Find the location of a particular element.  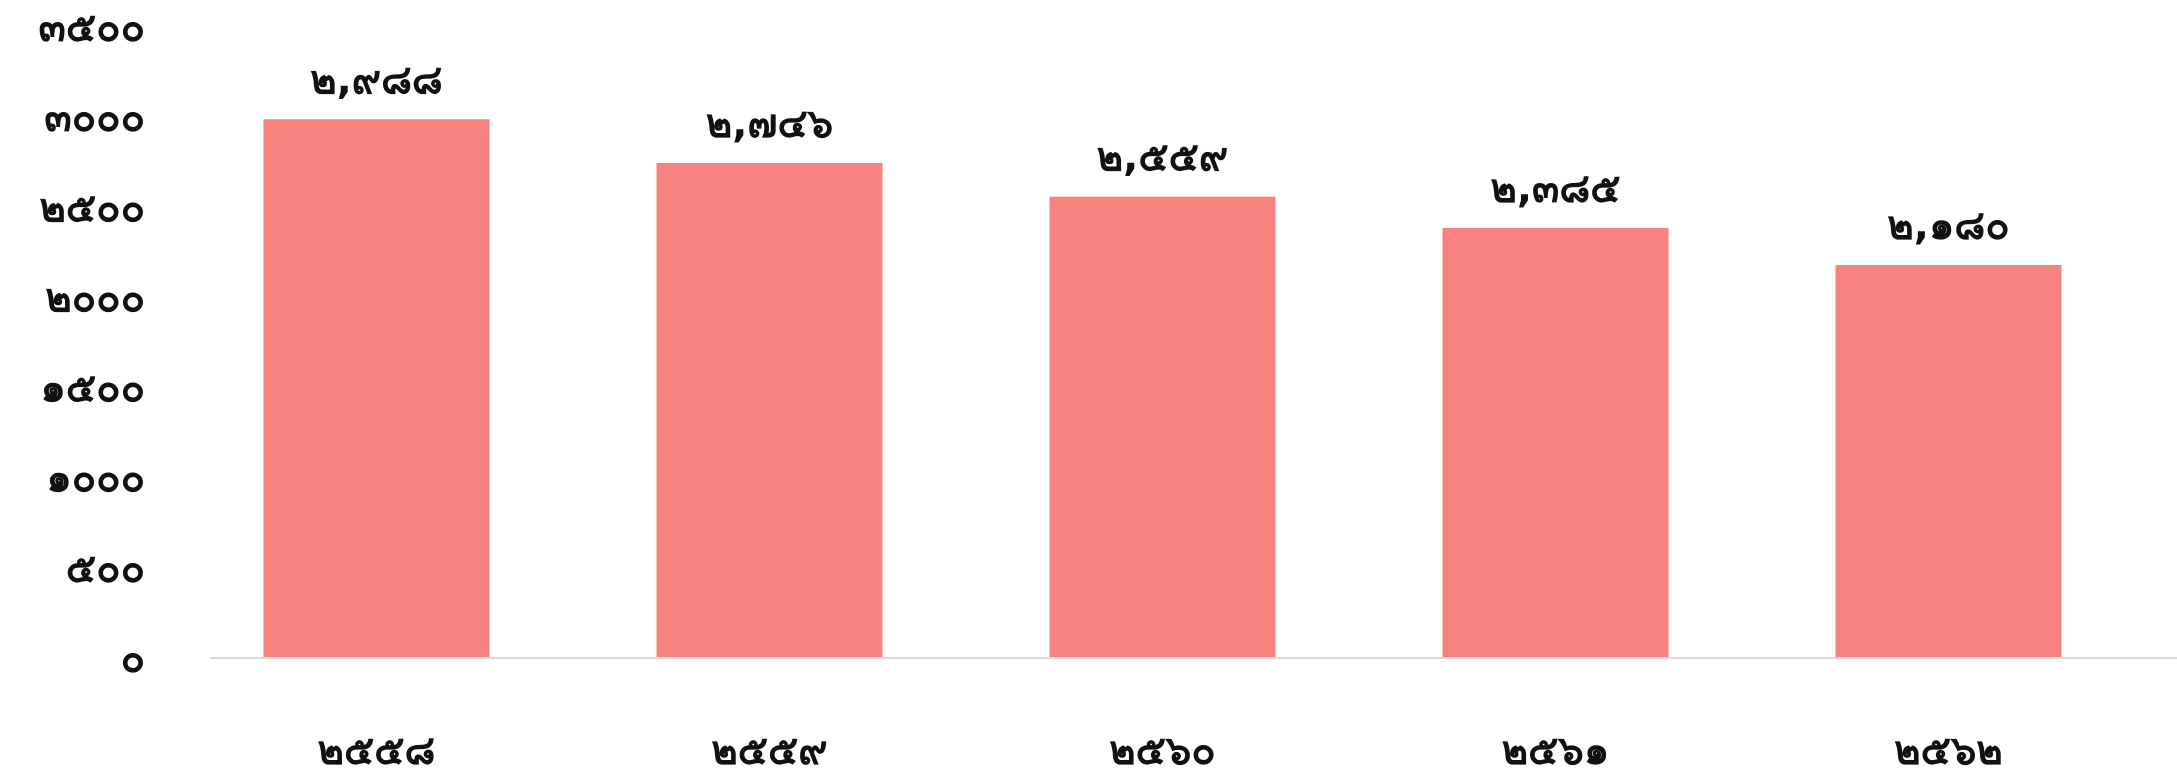

y-tick-label: ๒๐๐๐ is located at coordinates (95, 298).